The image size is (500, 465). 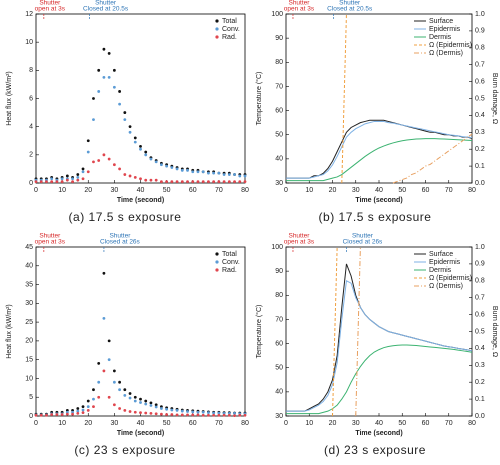 What do you see at coordinates (440, 270) in the screenshot?
I see `legend-label: Dermis` at bounding box center [440, 270].